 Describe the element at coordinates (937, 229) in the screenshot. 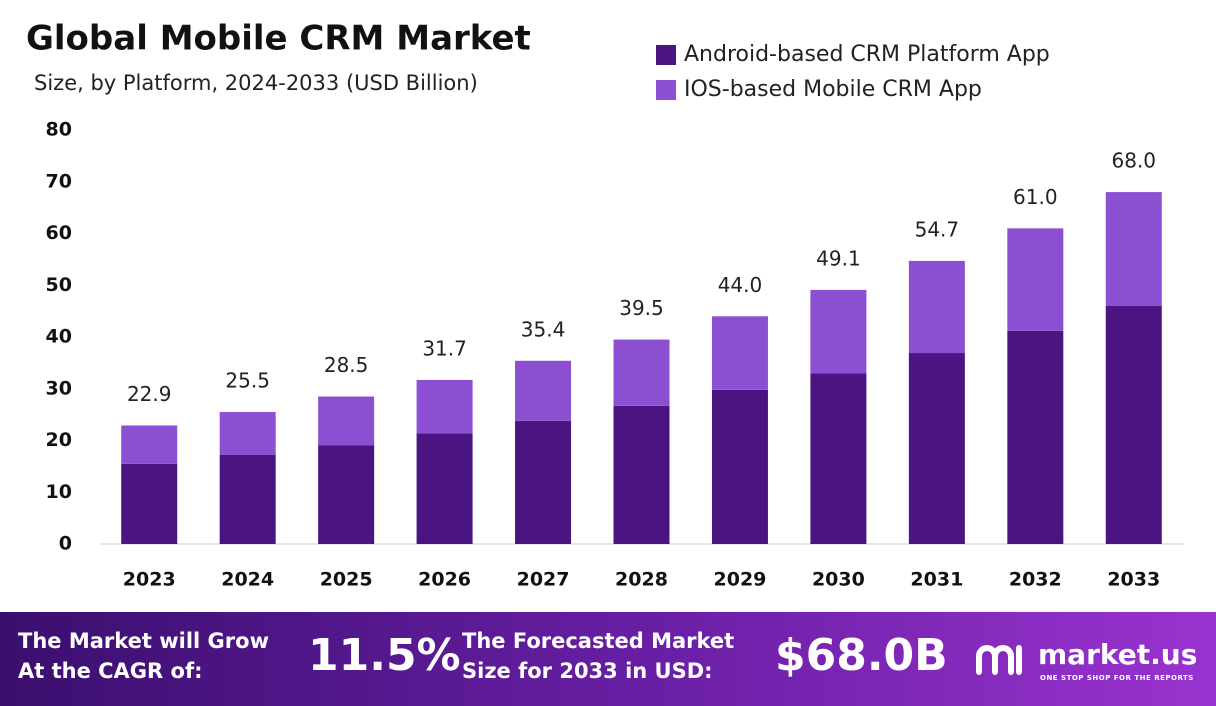

I see `total-label: 54.7` at that location.